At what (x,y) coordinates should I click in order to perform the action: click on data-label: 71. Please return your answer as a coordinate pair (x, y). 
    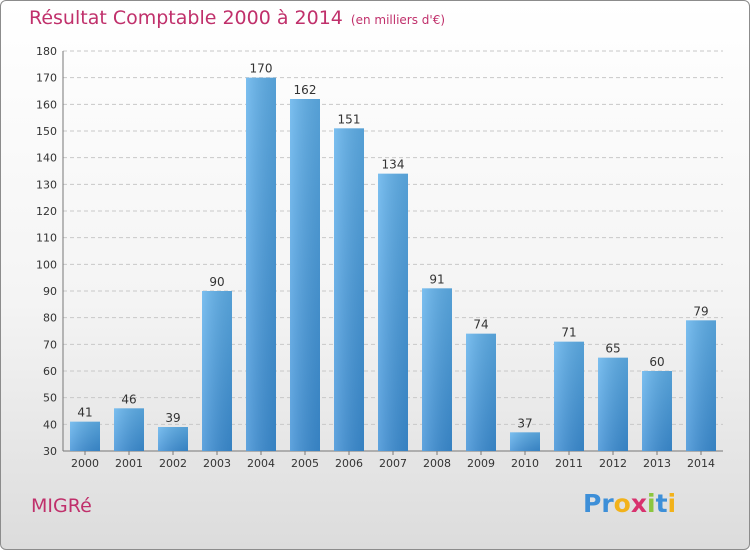
    Looking at the image, I should click on (568, 333).